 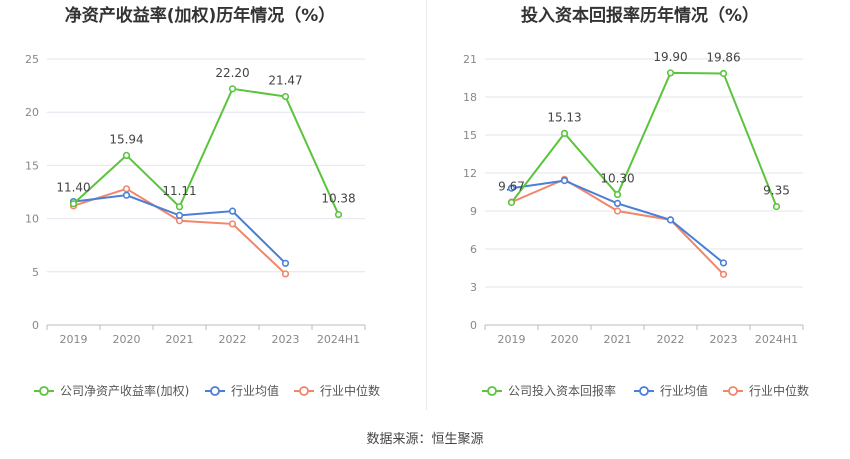 I want to click on data-label: 9.35, so click(x=776, y=191).